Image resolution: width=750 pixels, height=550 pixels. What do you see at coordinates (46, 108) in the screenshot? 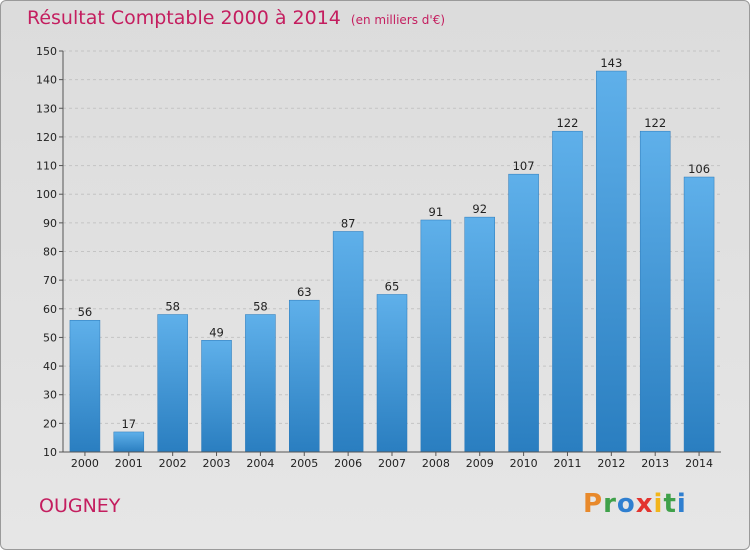
I see `y-tick-label: 130` at bounding box center [46, 108].